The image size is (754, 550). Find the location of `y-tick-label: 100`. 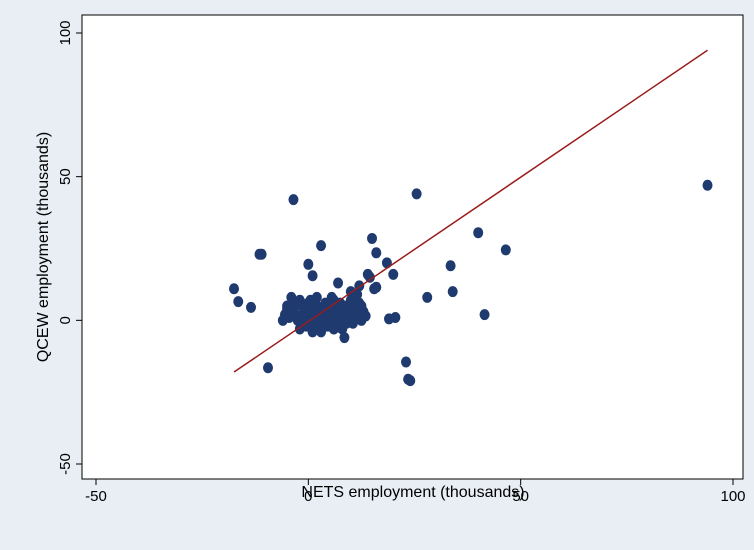

y-tick-label: 100 is located at coordinates (65, 32).